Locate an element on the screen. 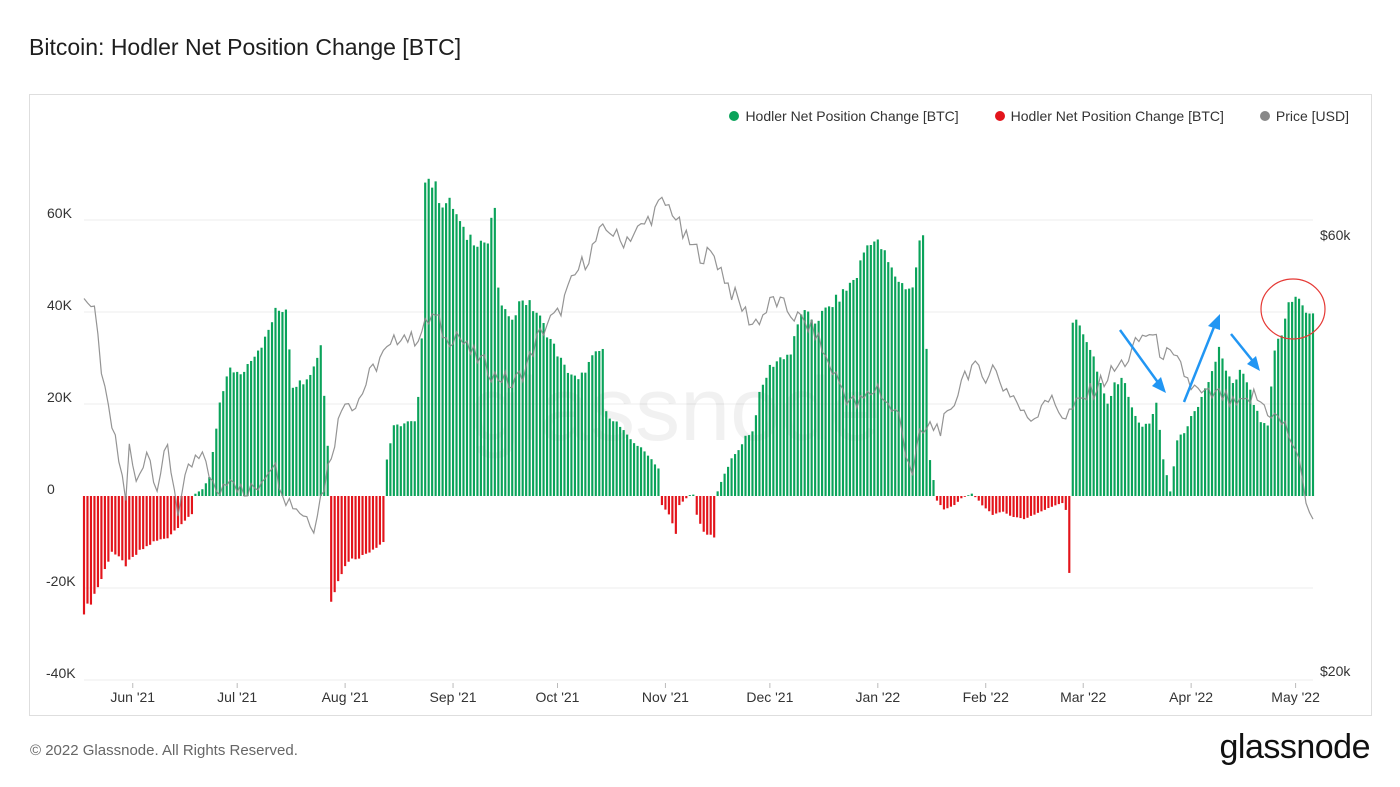 The image size is (1400, 787). legend-dot-grey-icon is located at coordinates (1264, 116).